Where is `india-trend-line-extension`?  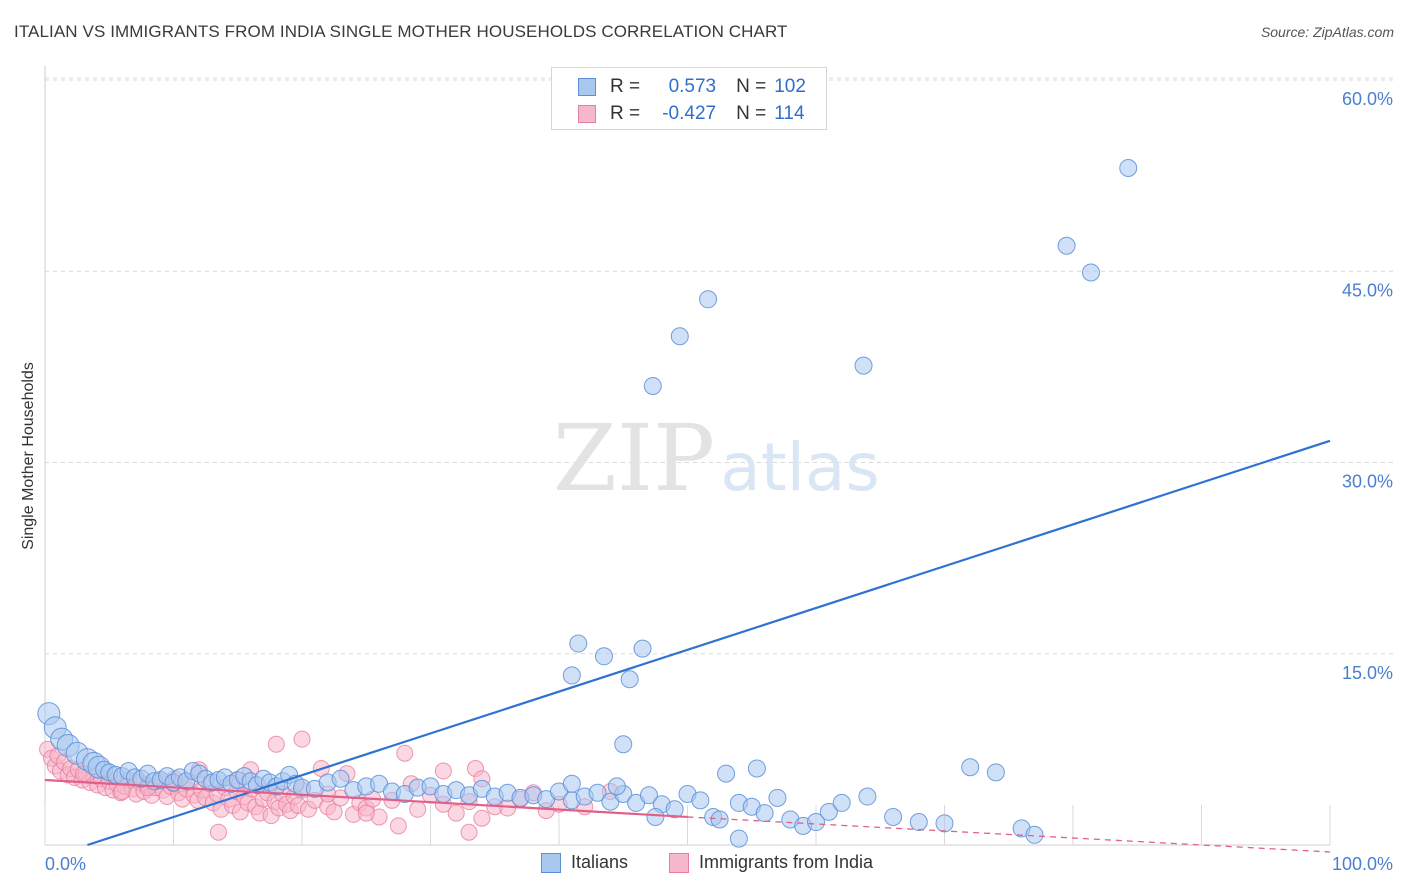 india-trend-line-extension is located at coordinates (1009, 834).